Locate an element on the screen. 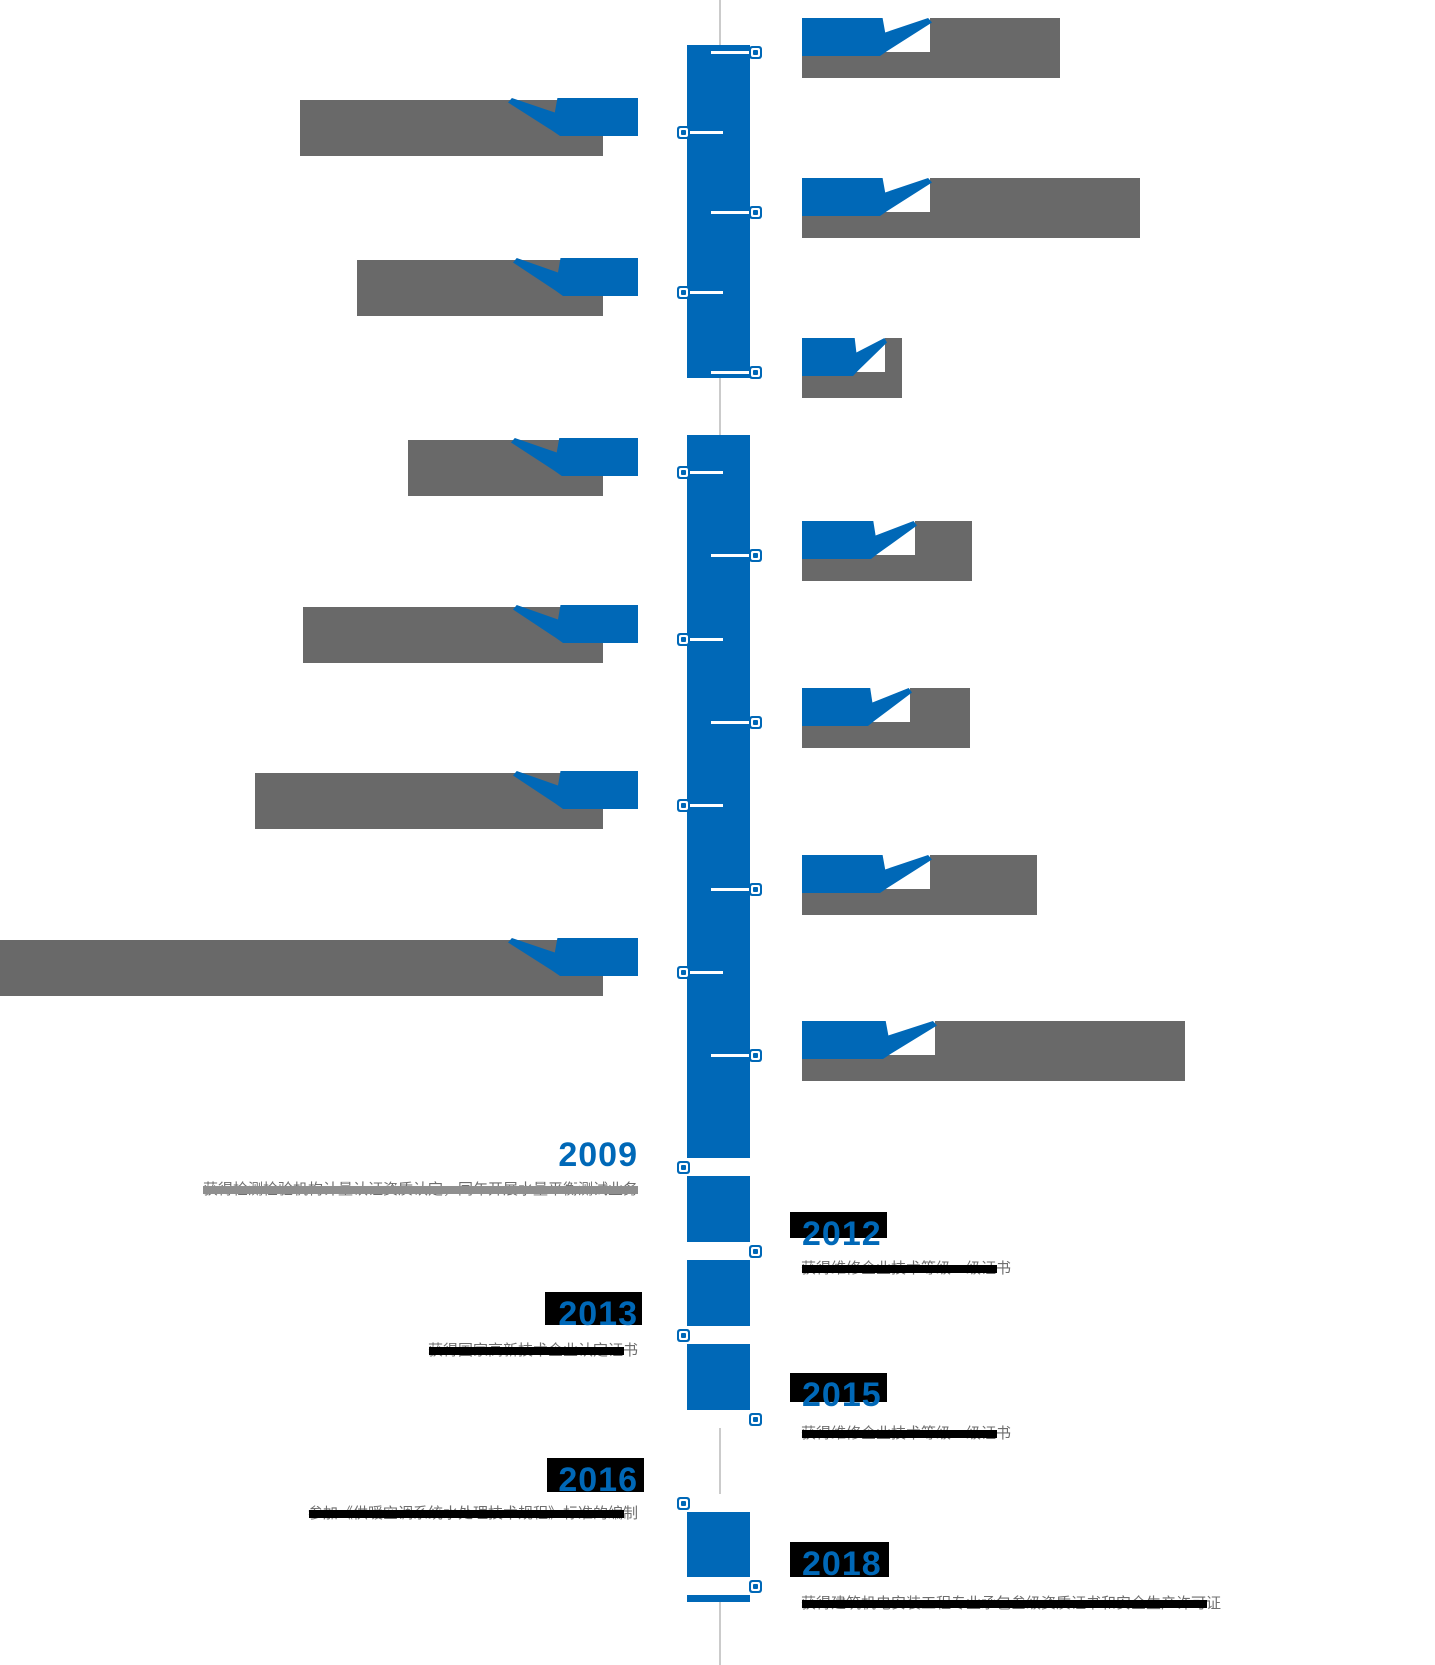 The height and width of the screenshot is (1665, 1435). milestone-year-2015: 2015 is located at coordinates (842, 1395).